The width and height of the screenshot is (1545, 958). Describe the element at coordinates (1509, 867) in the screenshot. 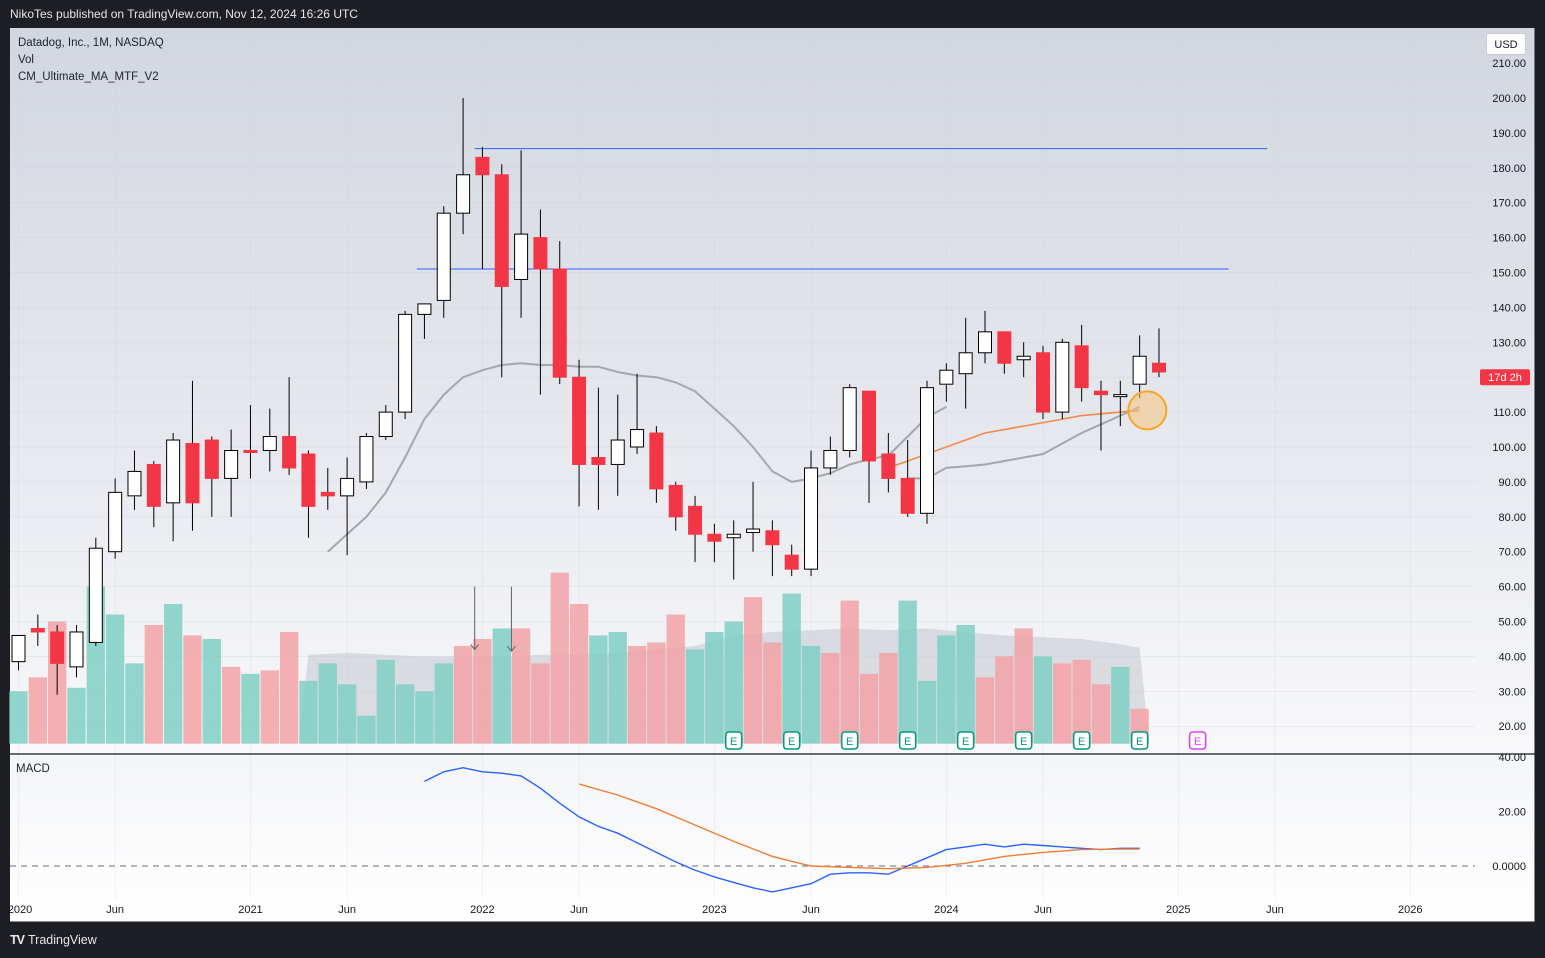

I see `macd-tick-label: 0.0000` at that location.